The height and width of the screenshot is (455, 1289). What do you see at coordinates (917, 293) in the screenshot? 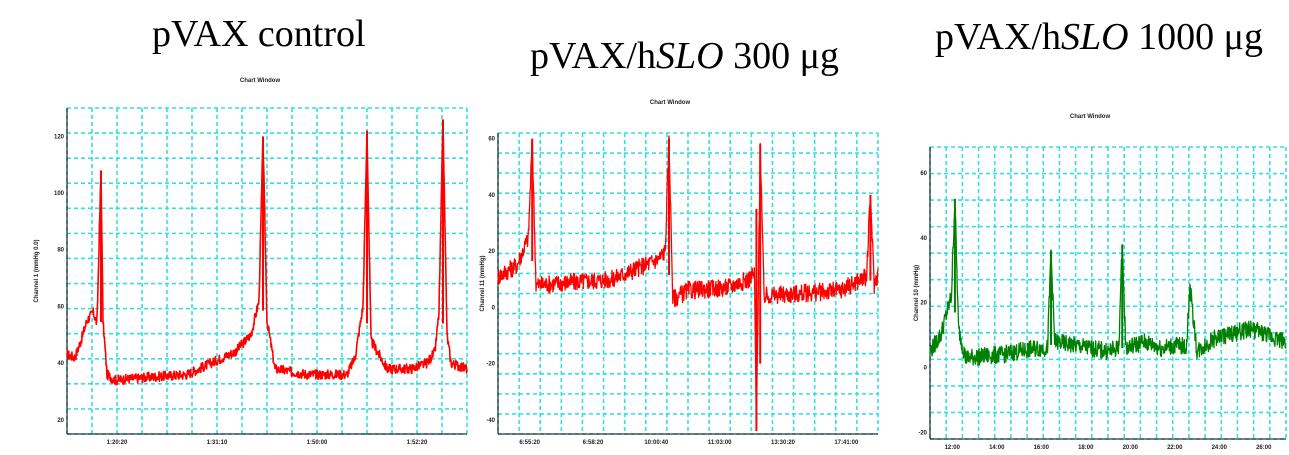
I see `y-axis-label: Channel 10 (mmHg)` at bounding box center [917, 293].